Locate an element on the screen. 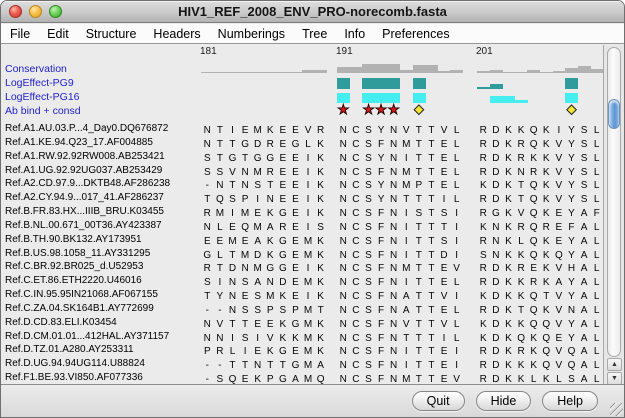  close-button-icon is located at coordinates (15, 11).